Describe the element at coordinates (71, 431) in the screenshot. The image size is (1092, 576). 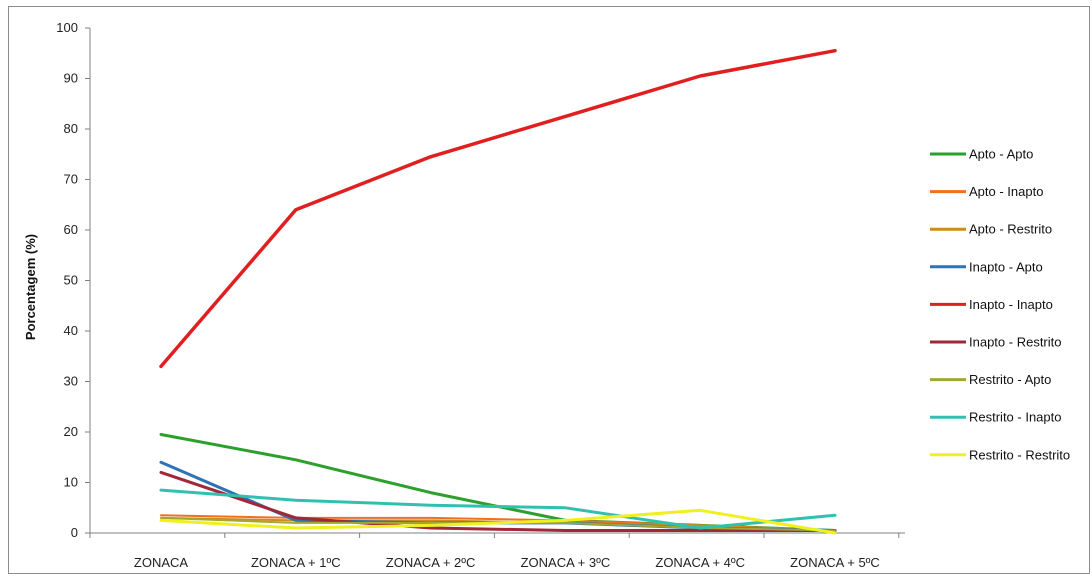
I see `y-tick-label: 20` at that location.